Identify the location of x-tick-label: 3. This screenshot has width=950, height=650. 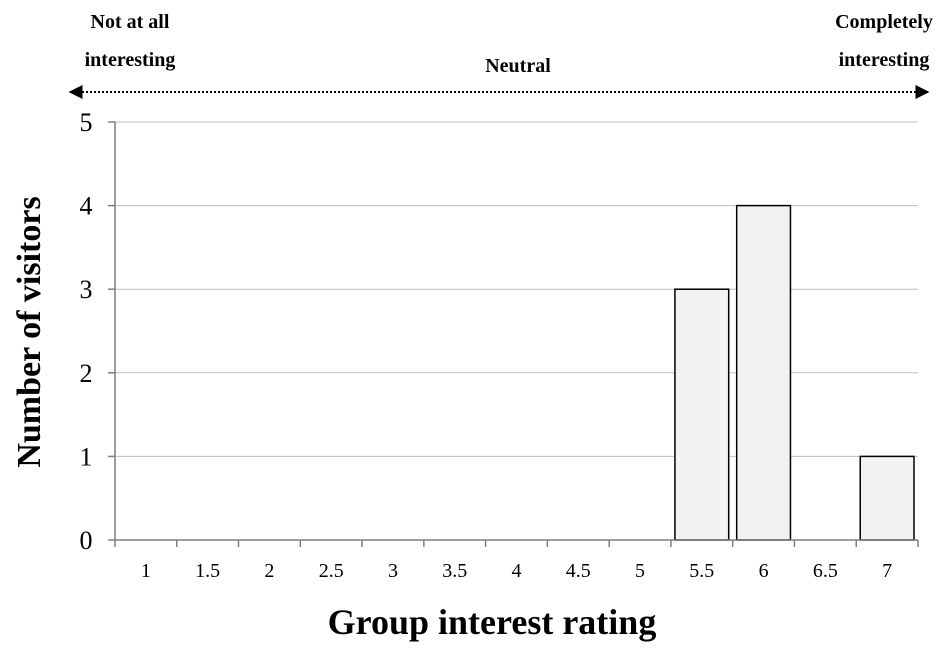
(393, 571).